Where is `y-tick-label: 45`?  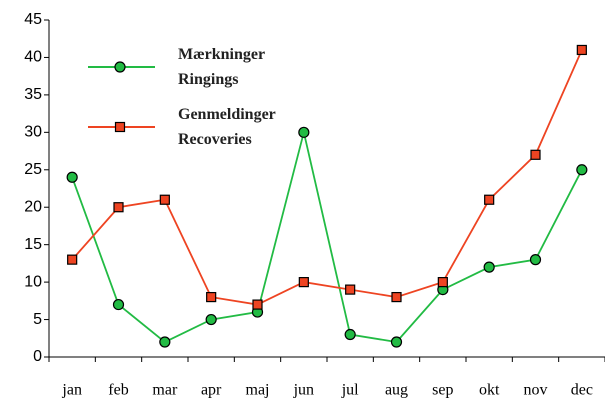 y-tick-label: 45 is located at coordinates (33, 19).